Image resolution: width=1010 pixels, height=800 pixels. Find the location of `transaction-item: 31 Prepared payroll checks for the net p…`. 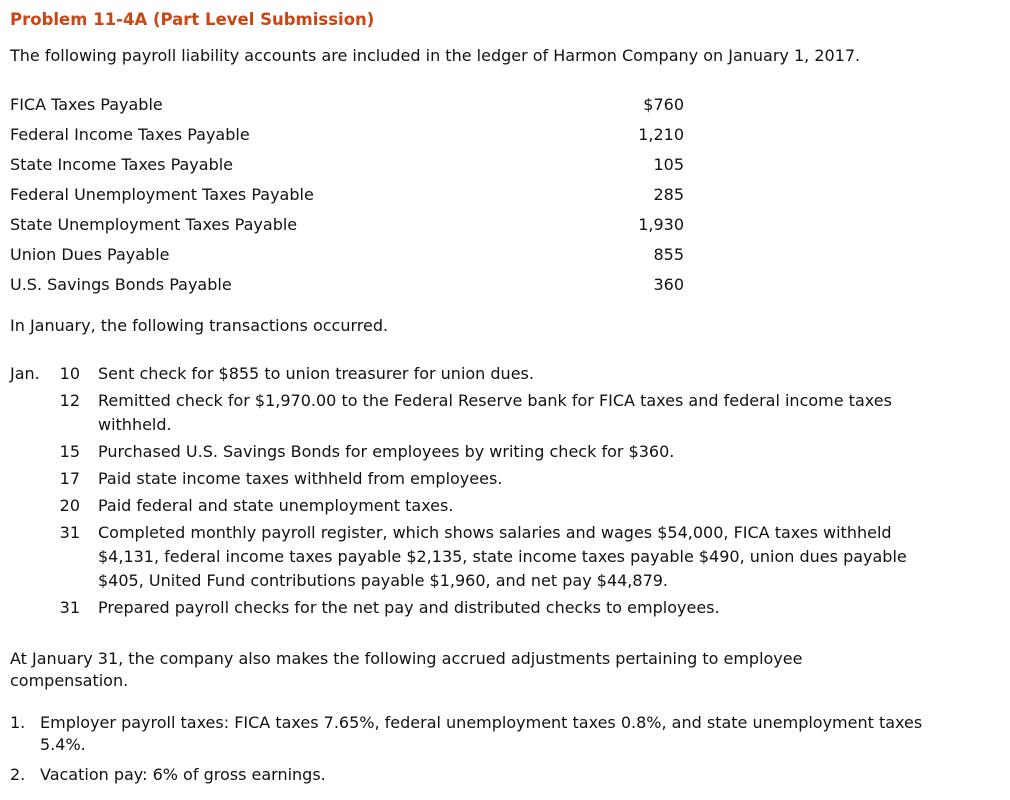

transaction-item: 31 Prepared payroll checks for the net p… is located at coordinates (505, 608).